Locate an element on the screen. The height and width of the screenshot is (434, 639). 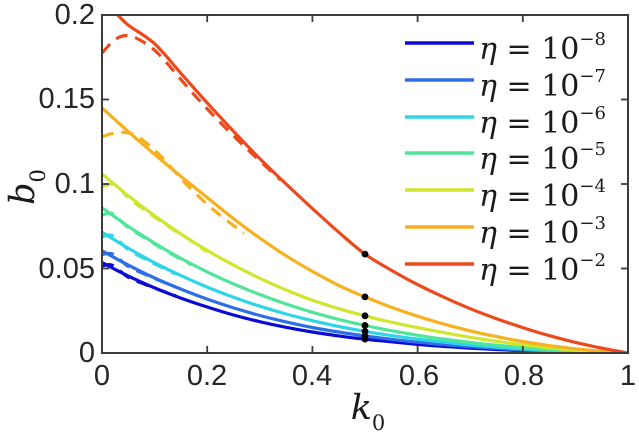
curve-eta=1e-3-dashed is located at coordinates (173, 182).